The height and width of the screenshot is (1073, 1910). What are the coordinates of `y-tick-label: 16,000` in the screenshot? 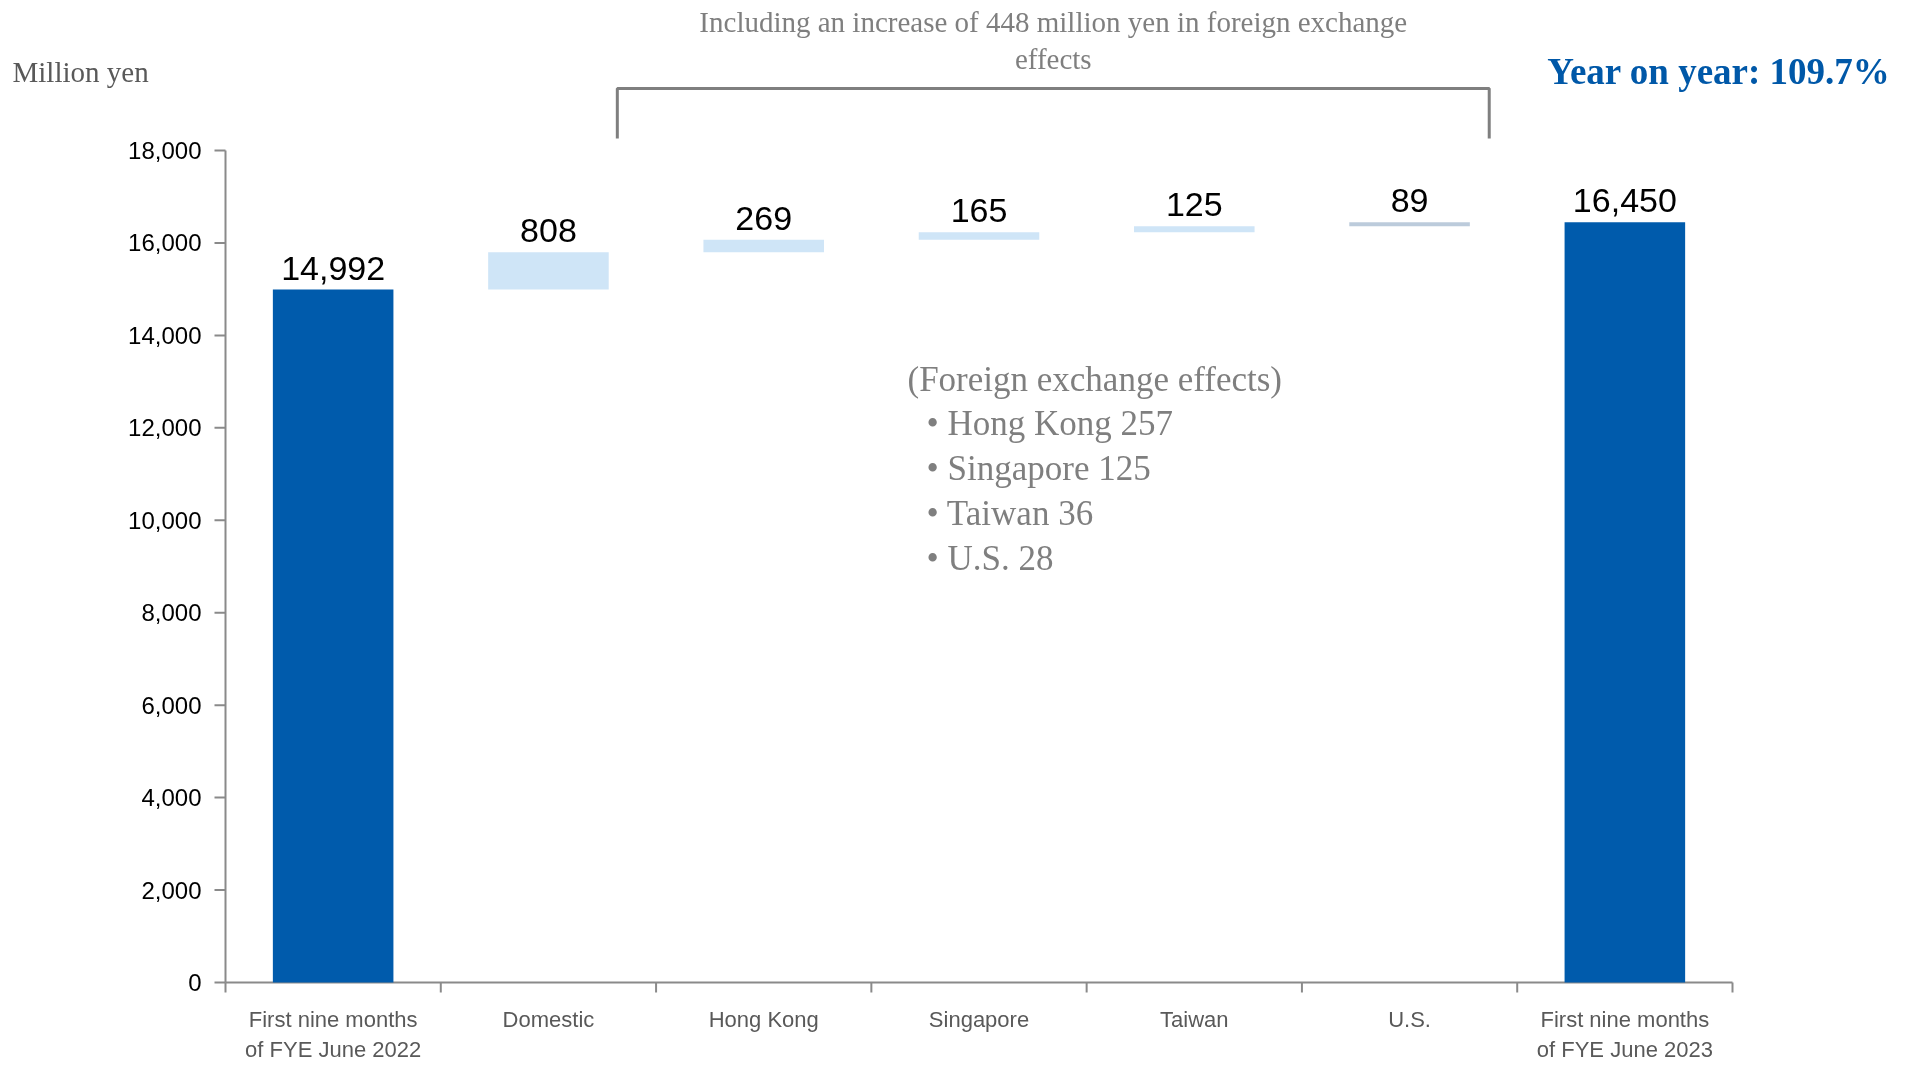 It's located at (165, 243).